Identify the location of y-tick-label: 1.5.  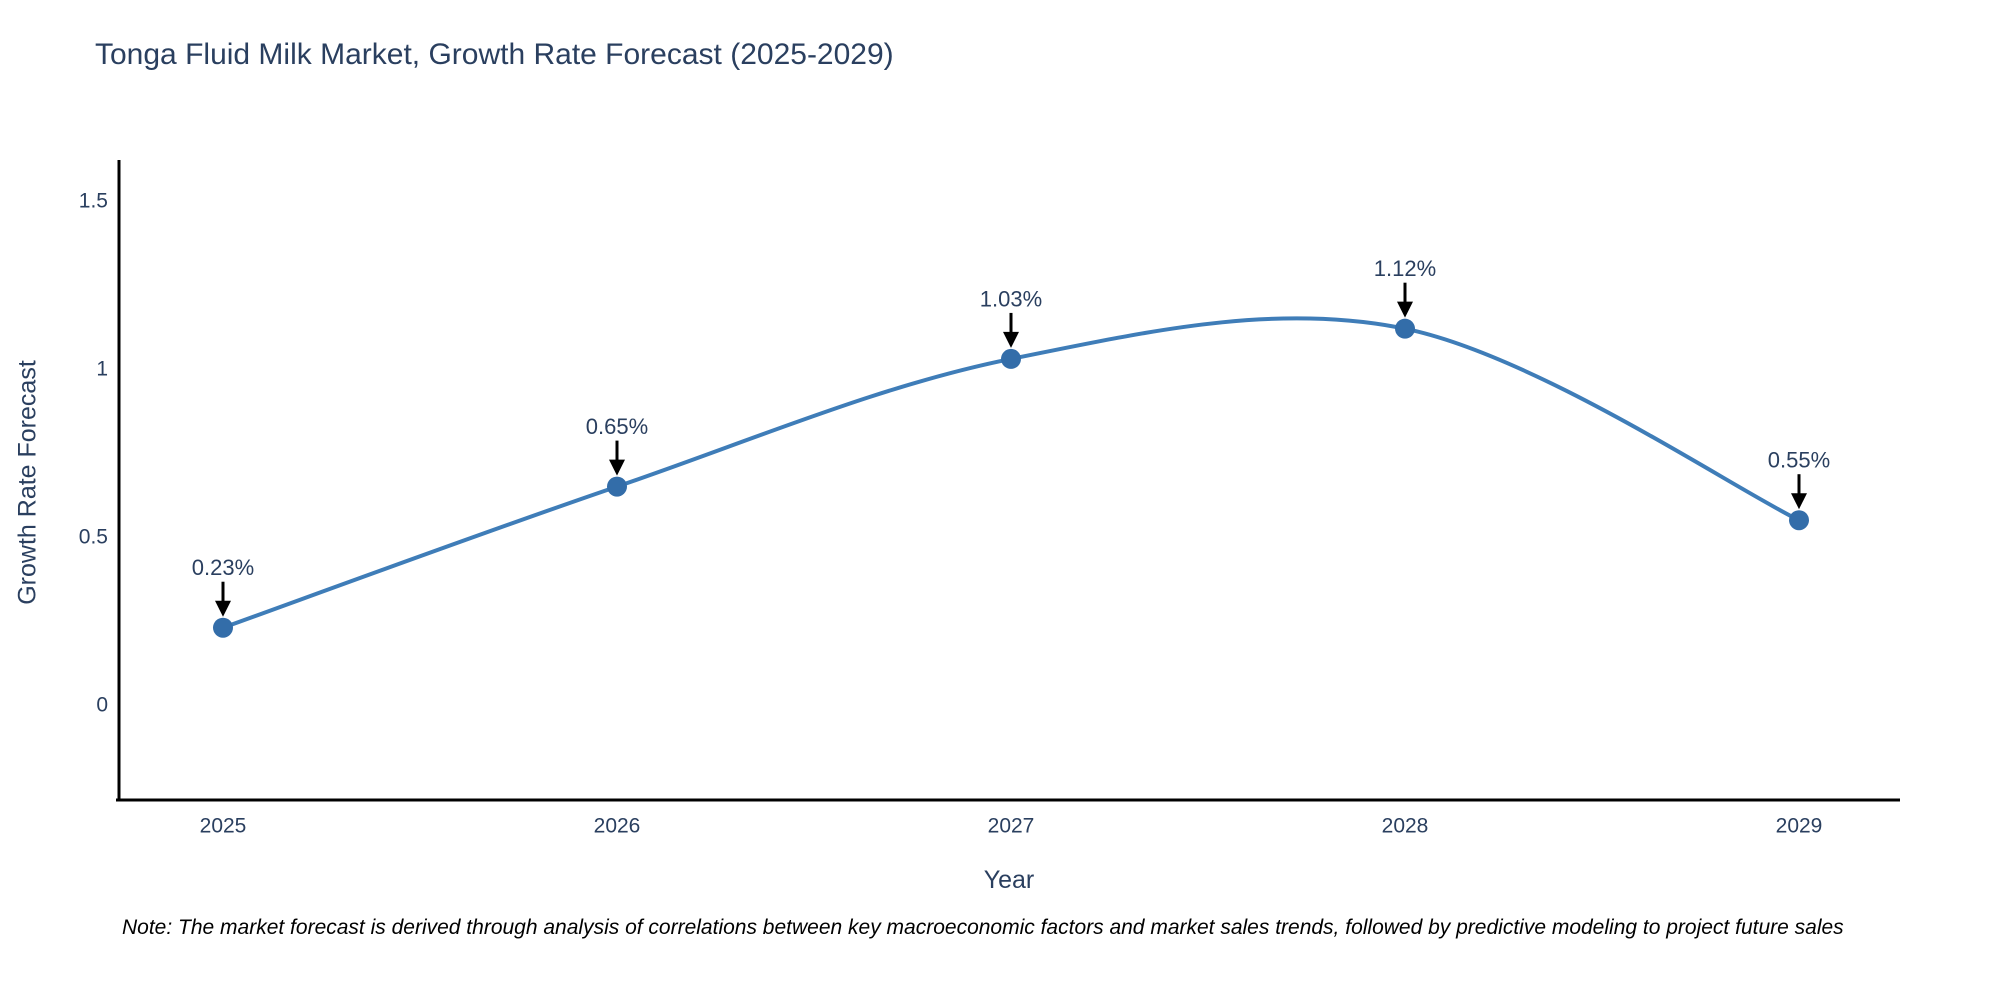
(93, 201).